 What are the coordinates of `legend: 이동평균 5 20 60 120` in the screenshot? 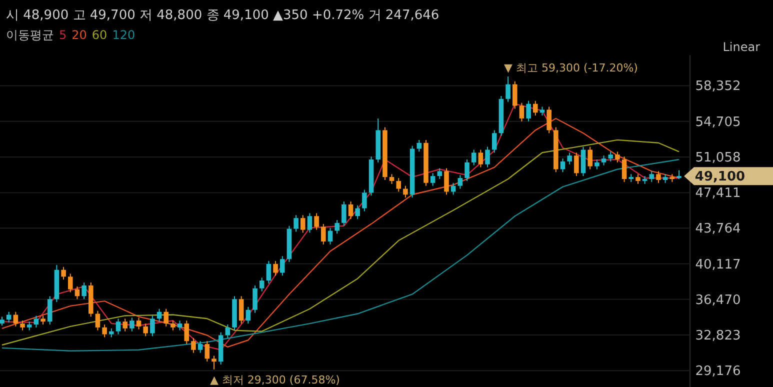 It's located at (71, 35).